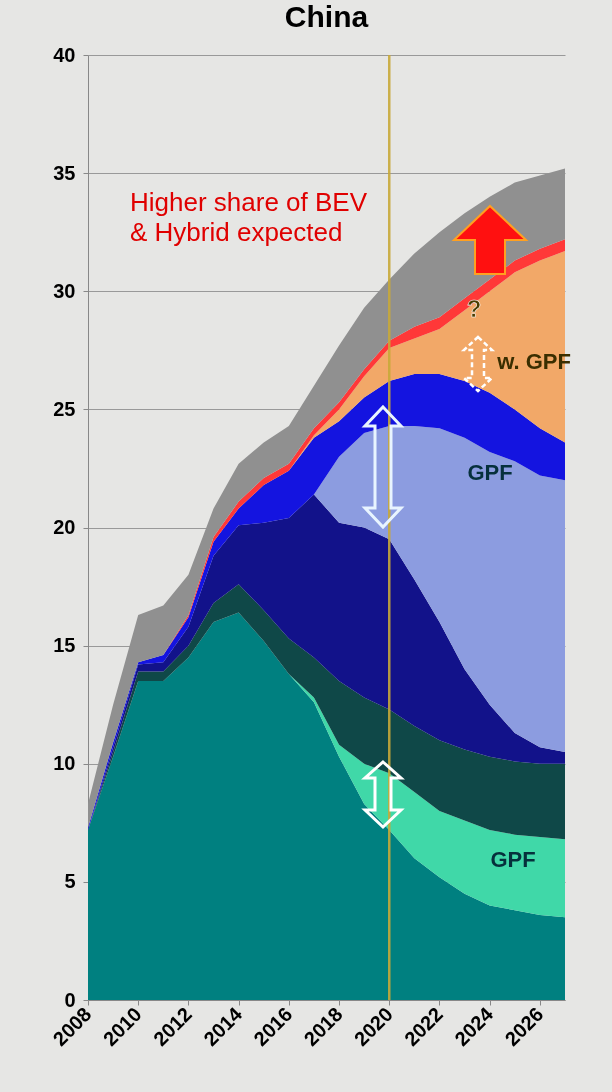 The image size is (612, 1092). Describe the element at coordinates (326, 16) in the screenshot. I see `chart-title: China` at that location.